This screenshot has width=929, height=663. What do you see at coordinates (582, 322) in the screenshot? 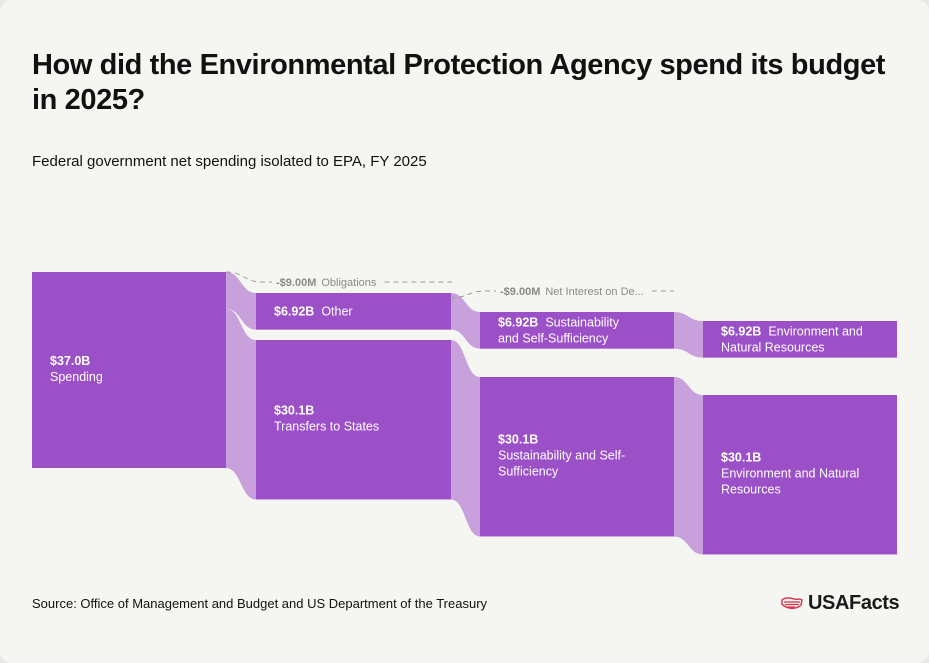
I see `node-label-sust_a: Sustainability` at bounding box center [582, 322].